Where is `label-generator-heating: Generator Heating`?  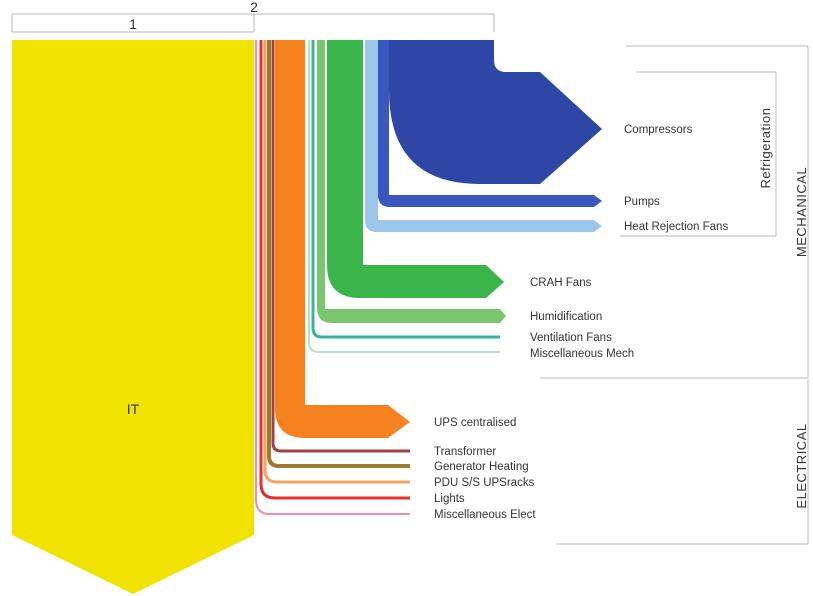
label-generator-heating: Generator Heating is located at coordinates (481, 467).